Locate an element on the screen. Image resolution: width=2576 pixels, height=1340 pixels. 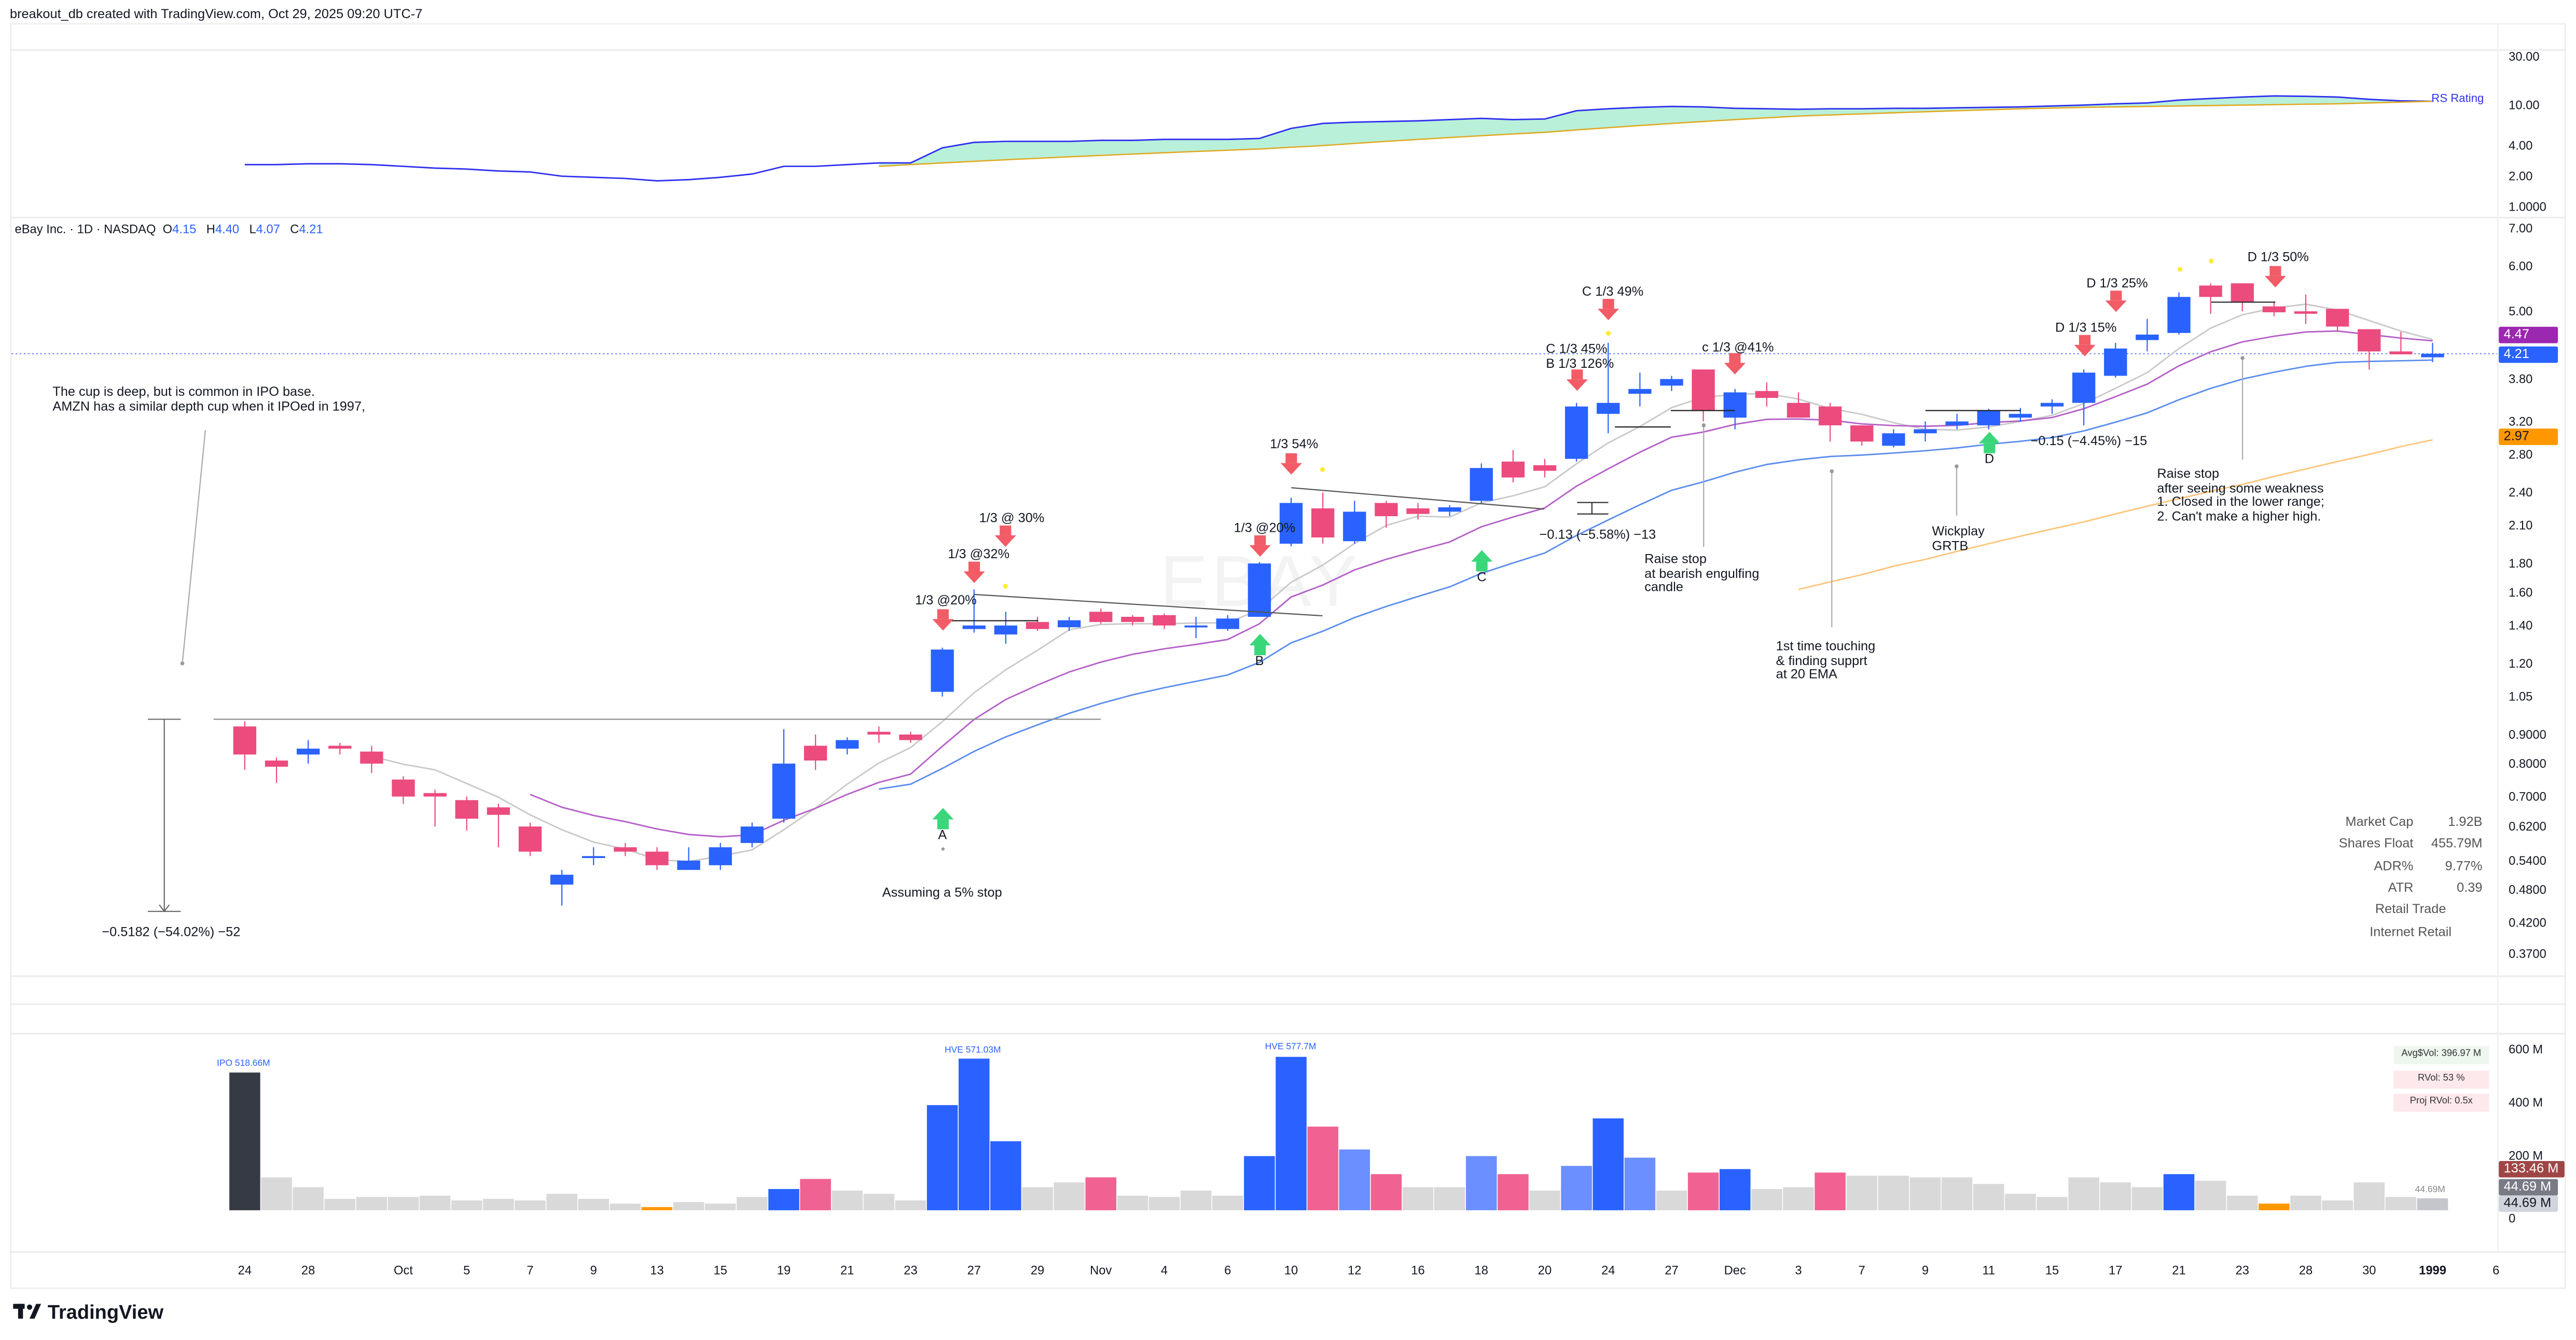
sell-label: 1/3 54% is located at coordinates (1294, 444).